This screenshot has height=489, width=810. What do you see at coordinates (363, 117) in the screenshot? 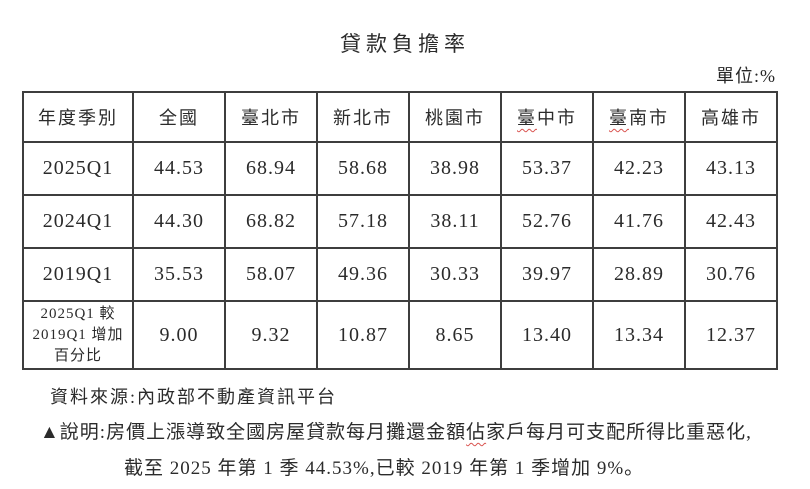
I see `column-header-new-taipei: 新北市` at bounding box center [363, 117].